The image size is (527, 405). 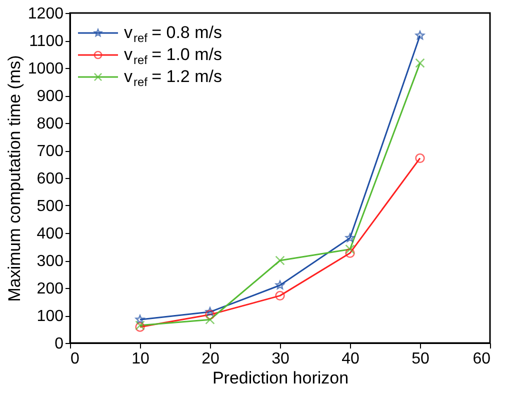 What do you see at coordinates (421, 359) in the screenshot?
I see `x-tick-label: 50` at bounding box center [421, 359].